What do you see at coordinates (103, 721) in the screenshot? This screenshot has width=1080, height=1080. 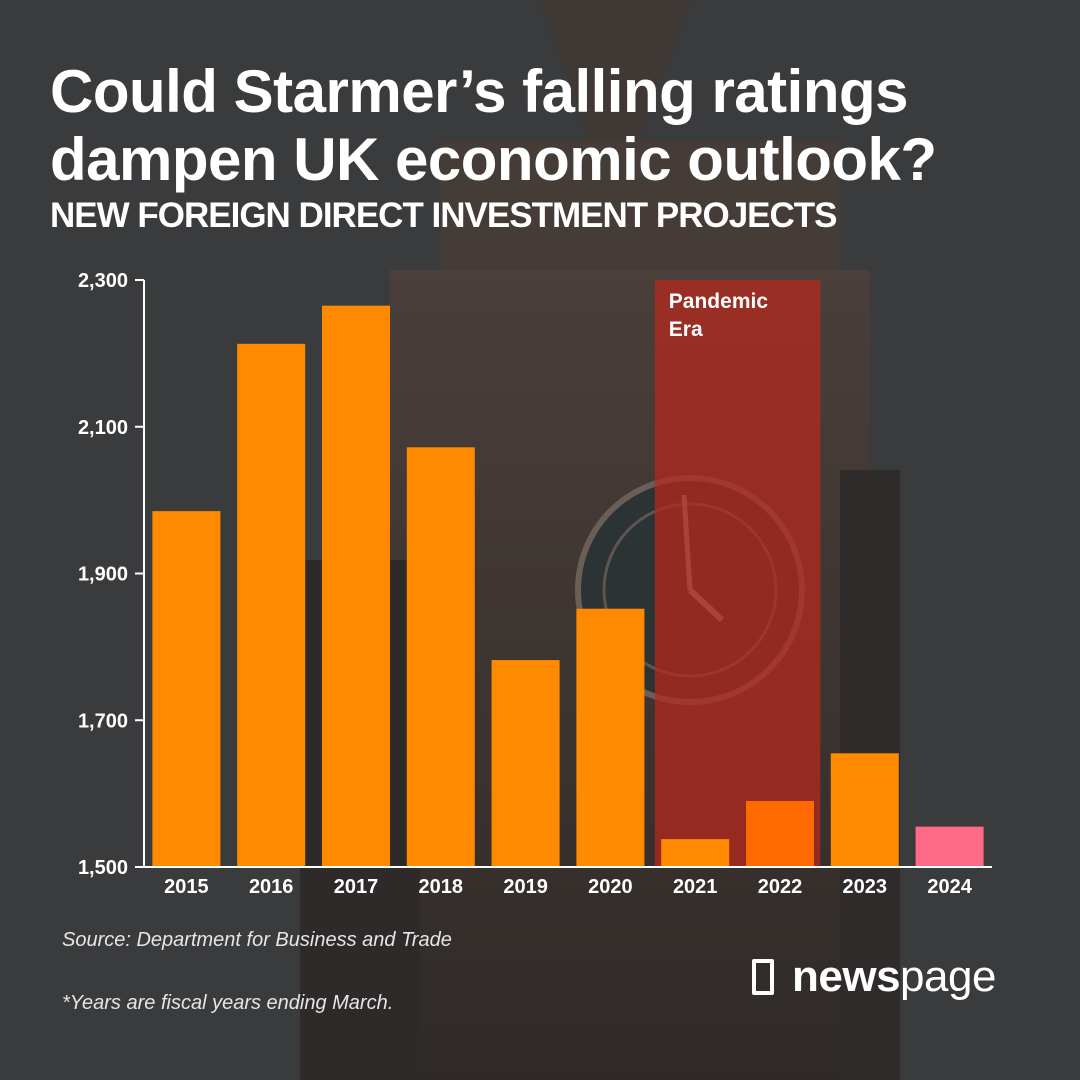 I see `y-tick-label: 1,700` at bounding box center [103, 721].